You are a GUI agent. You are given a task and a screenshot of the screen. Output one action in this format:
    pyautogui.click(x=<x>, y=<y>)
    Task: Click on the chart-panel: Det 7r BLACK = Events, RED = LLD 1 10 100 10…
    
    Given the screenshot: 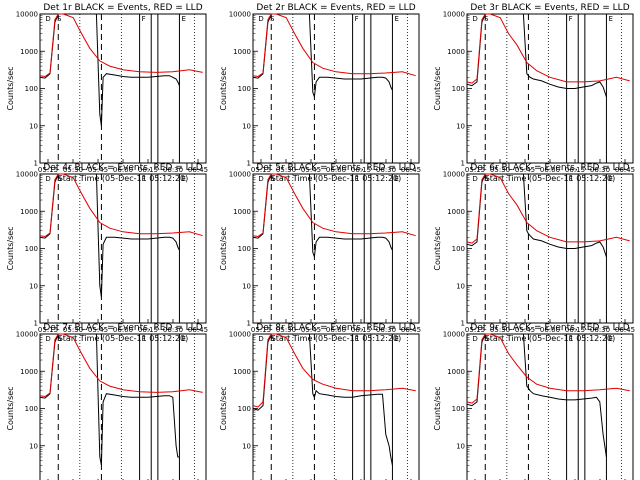 What is the action you would take?
    pyautogui.click(x=106, y=401)
    